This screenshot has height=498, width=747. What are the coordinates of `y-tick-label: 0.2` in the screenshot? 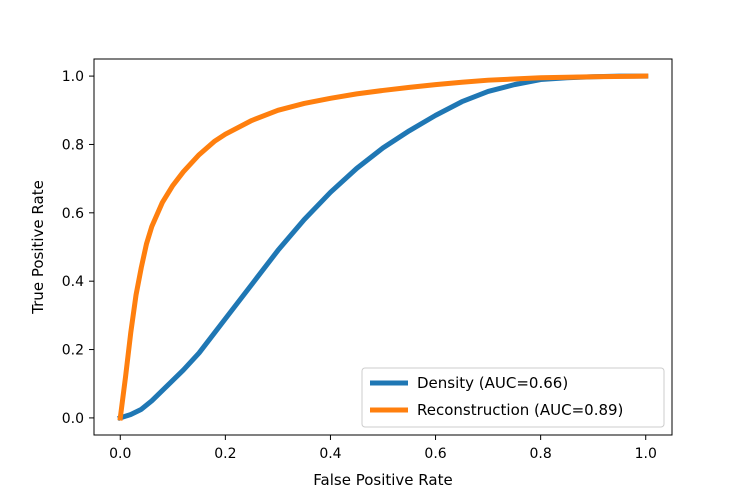 It's located at (73, 351).